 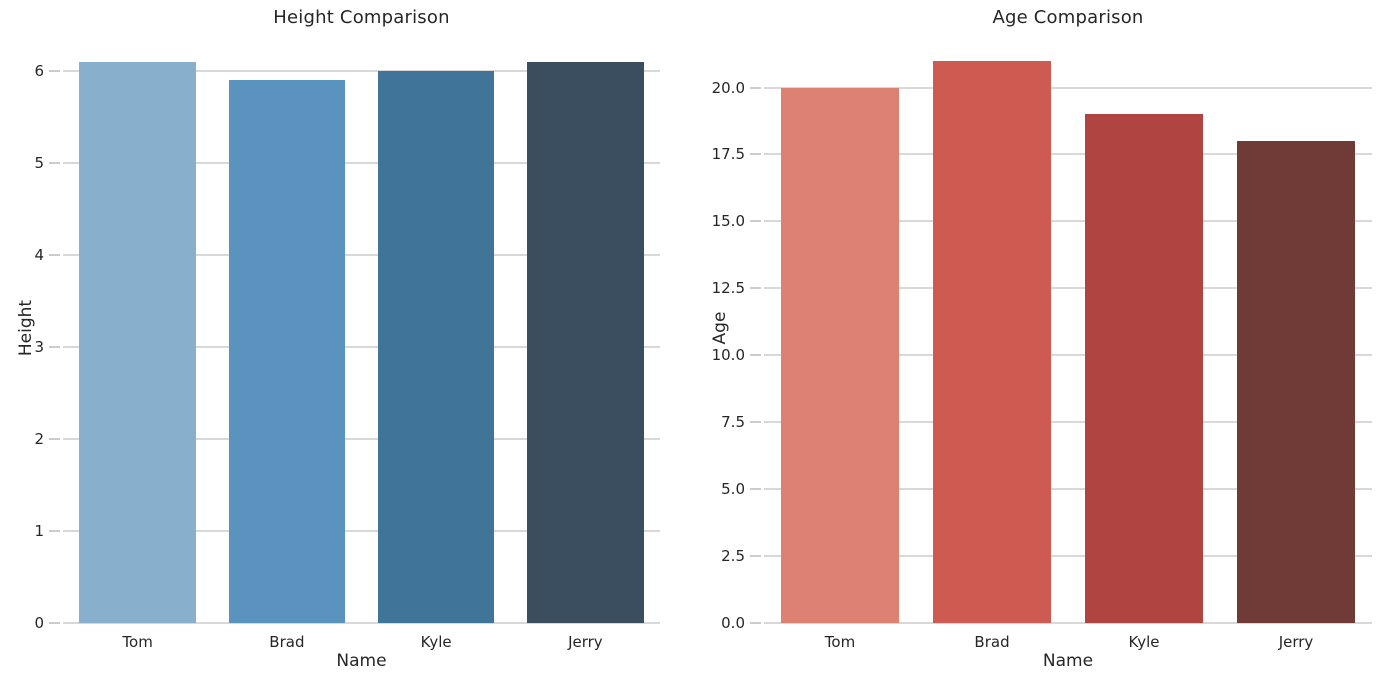 I want to click on y-axis-label: Age, so click(x=720, y=328).